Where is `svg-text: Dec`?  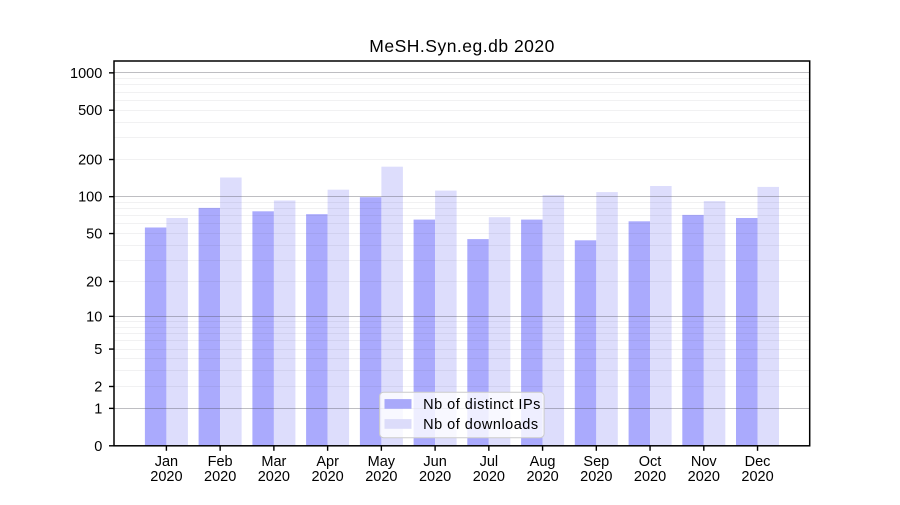
svg-text: Dec is located at coordinates (758, 462).